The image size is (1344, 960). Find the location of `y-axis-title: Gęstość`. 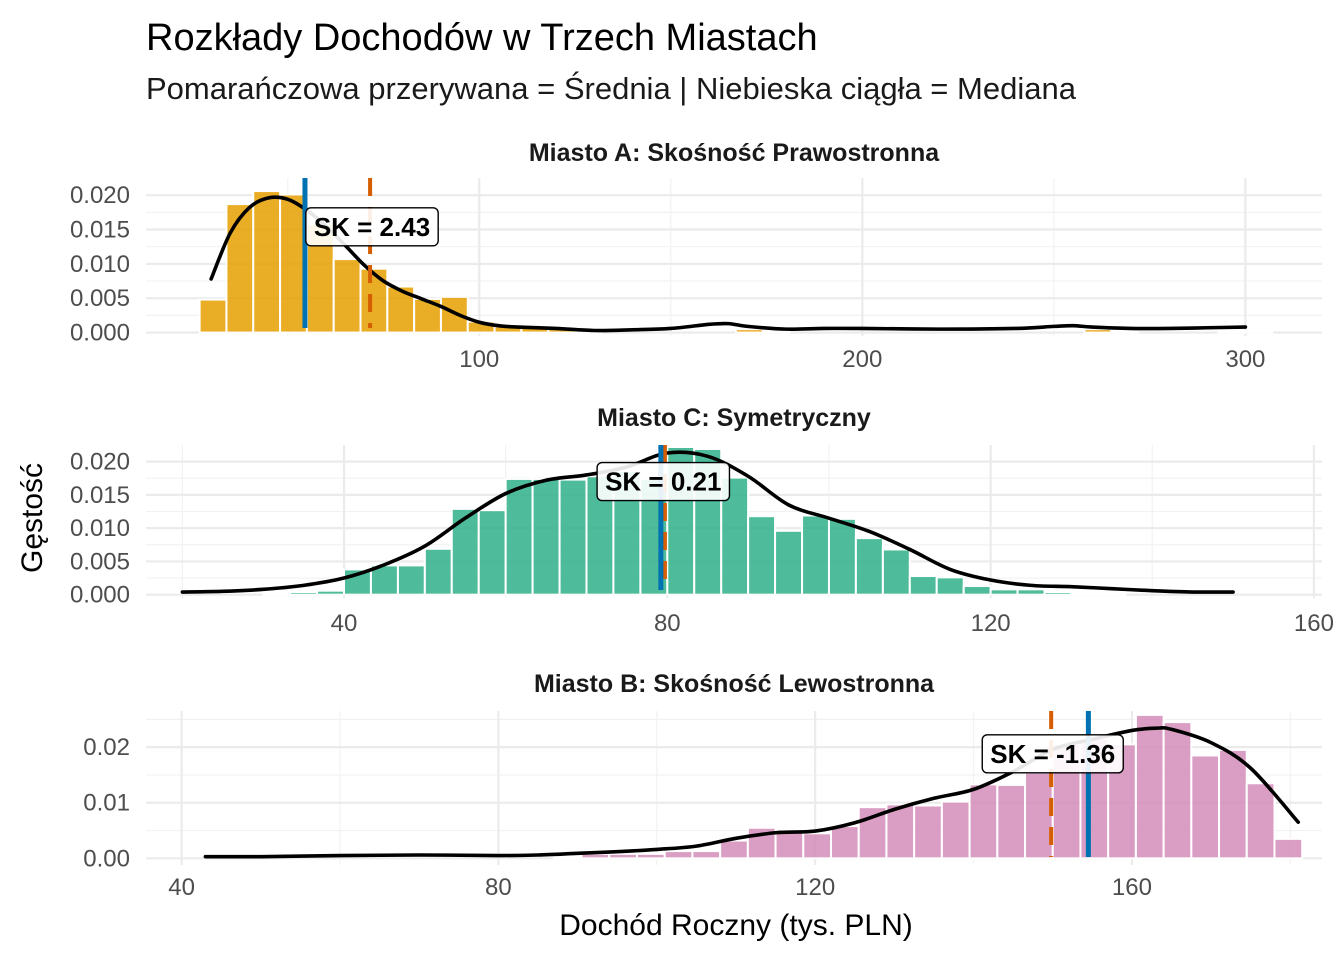

y-axis-title: Gęstość is located at coordinates (32, 518).